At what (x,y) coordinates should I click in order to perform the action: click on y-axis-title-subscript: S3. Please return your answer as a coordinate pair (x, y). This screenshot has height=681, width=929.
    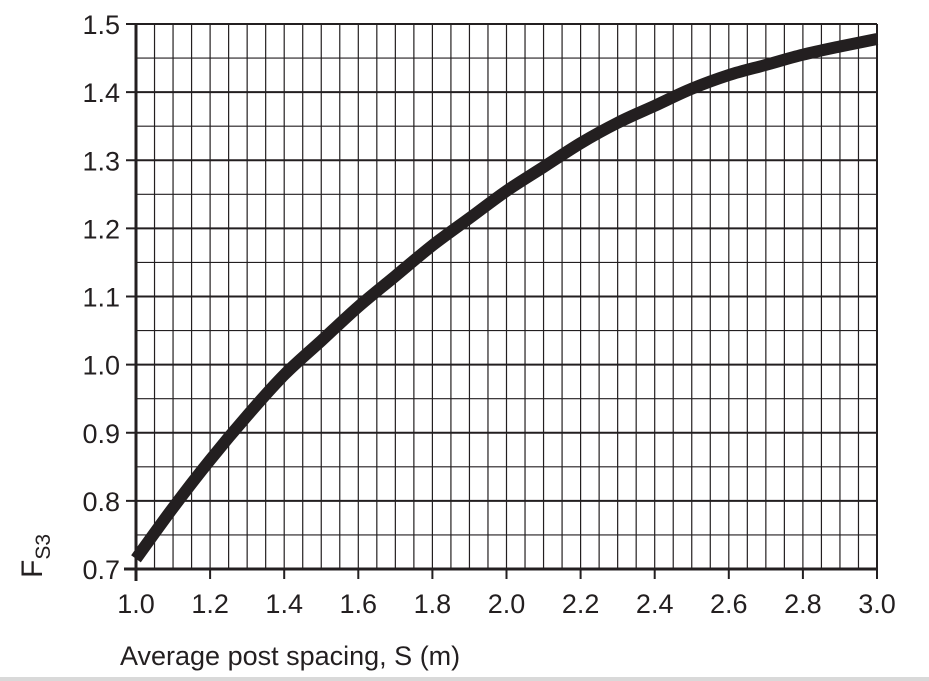
    Looking at the image, I should click on (43, 547).